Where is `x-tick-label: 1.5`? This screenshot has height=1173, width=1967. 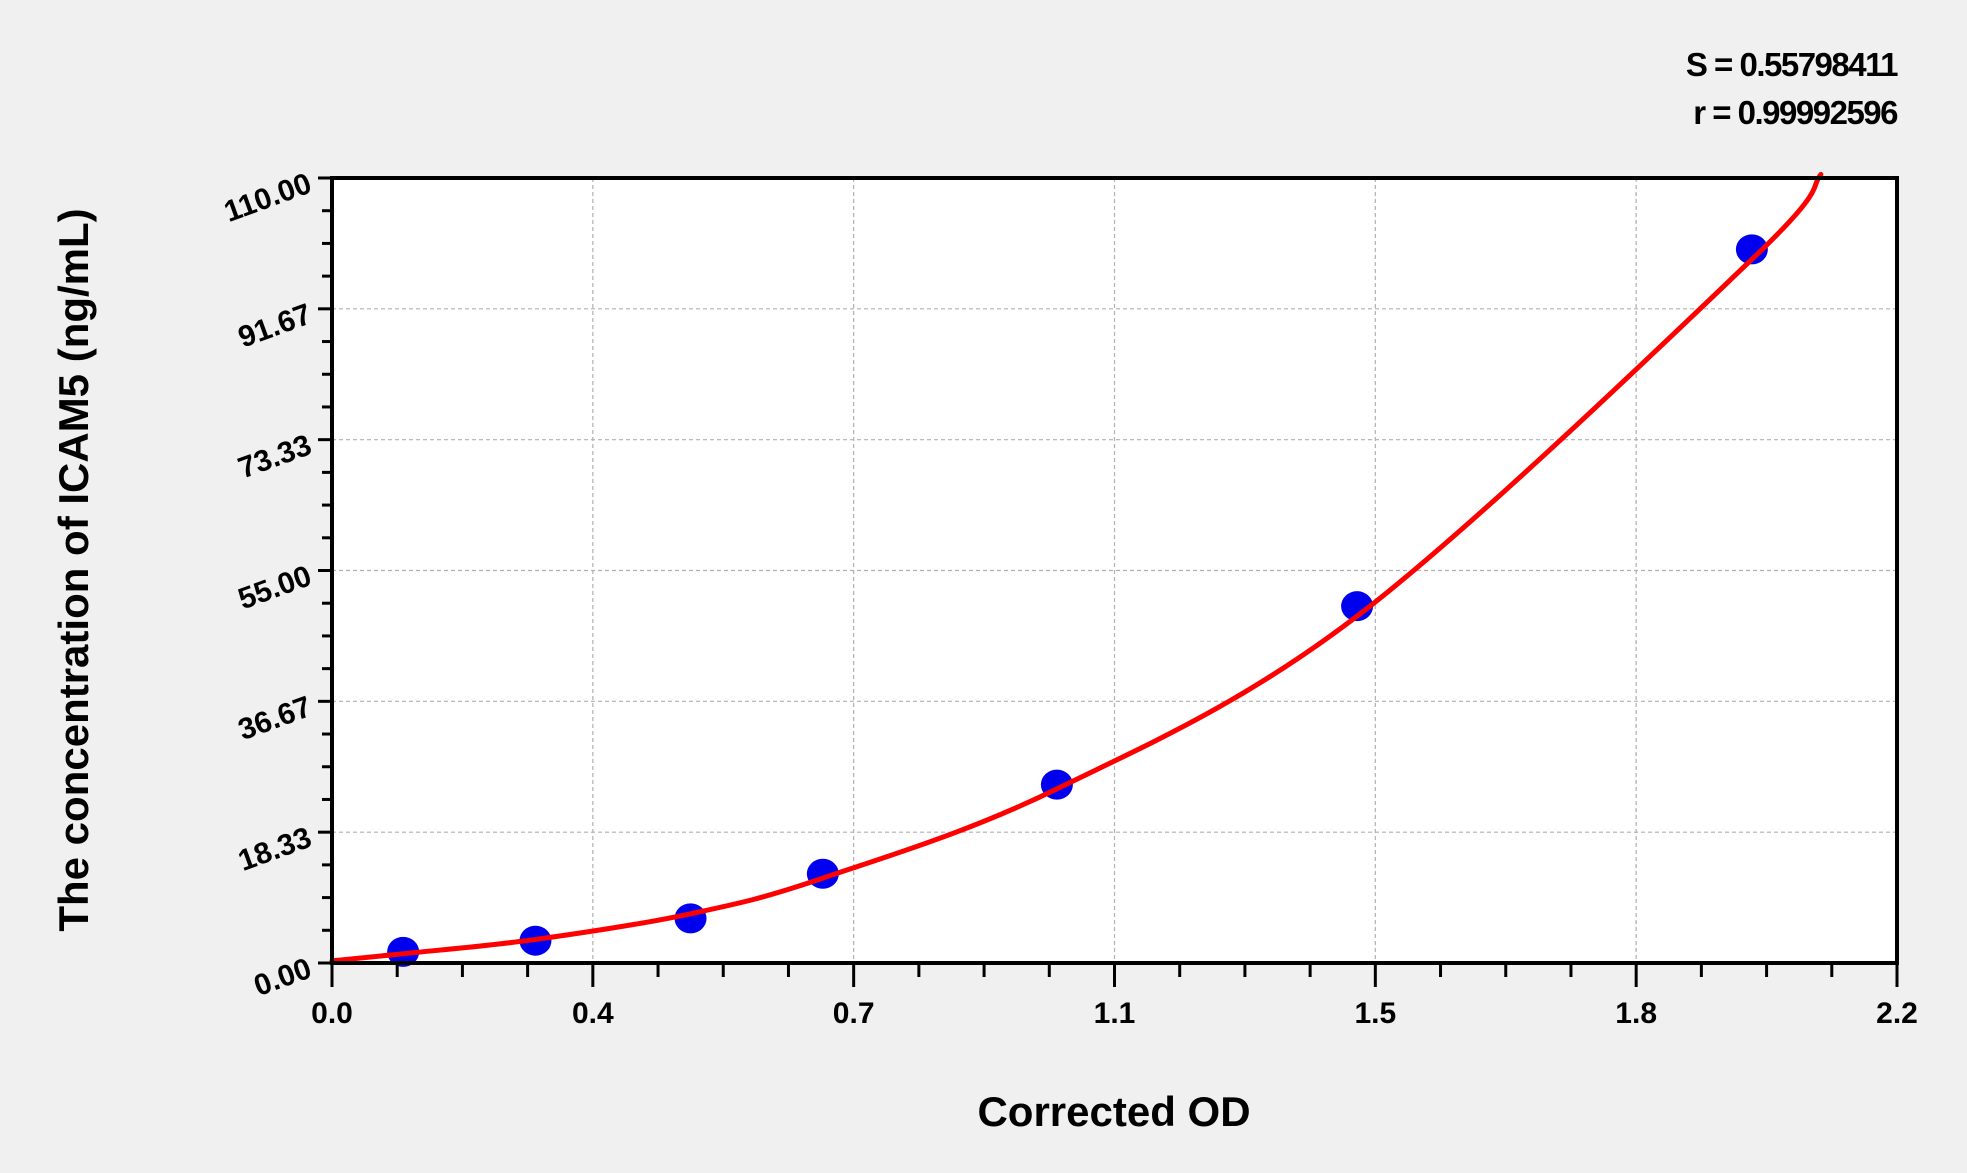 x-tick-label: 1.5 is located at coordinates (1375, 1013).